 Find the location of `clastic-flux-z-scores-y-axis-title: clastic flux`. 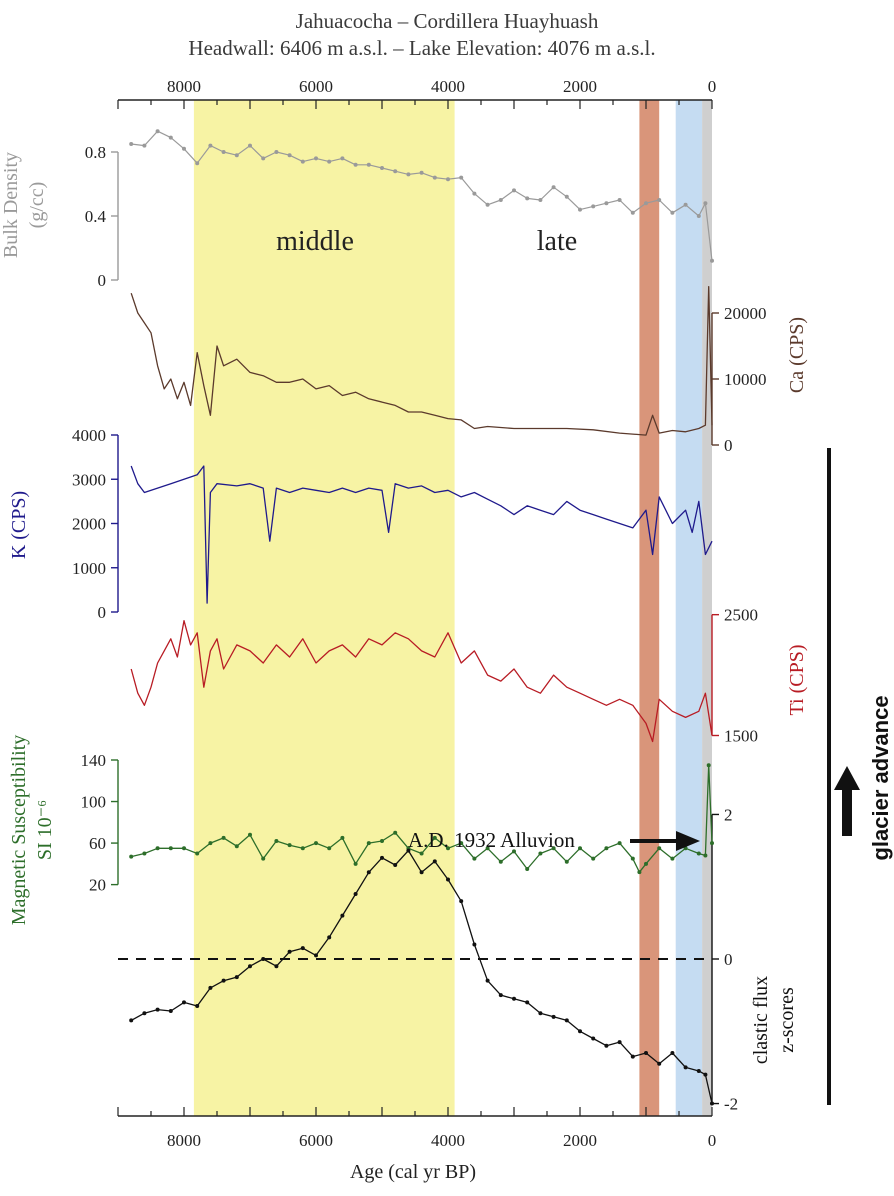

clastic-flux-z-scores-y-axis-title: clastic flux is located at coordinates (761, 1020).